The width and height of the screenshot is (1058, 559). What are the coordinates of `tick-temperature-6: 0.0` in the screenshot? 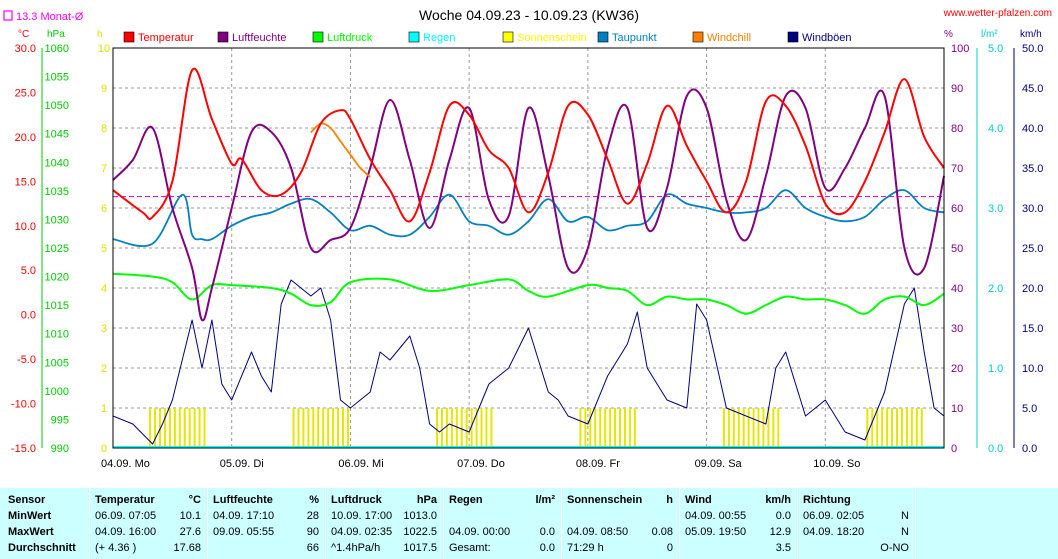 It's located at (28, 316).